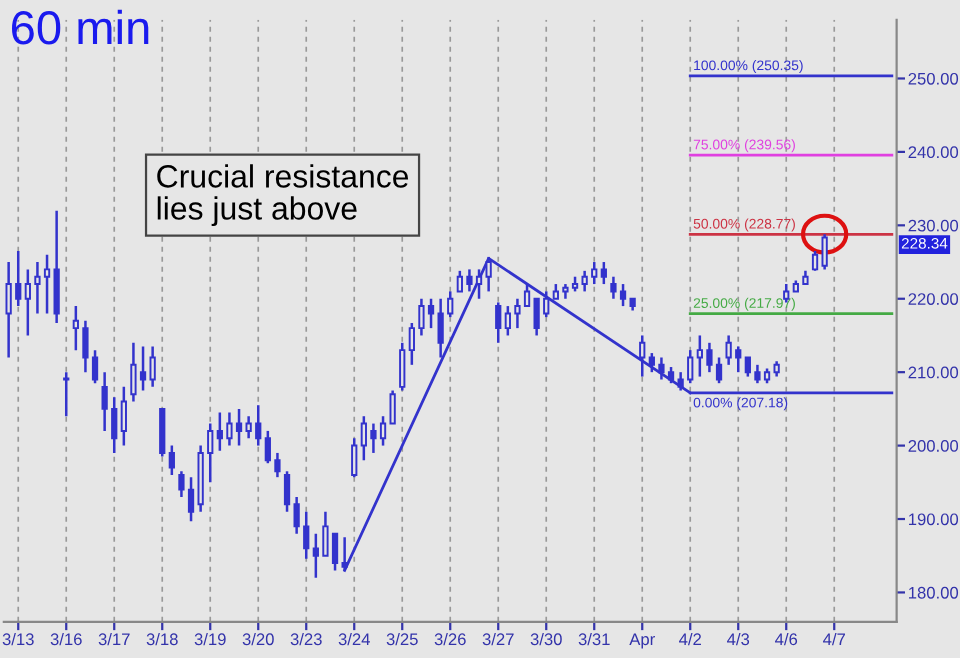 The image size is (960, 658). What do you see at coordinates (690, 639) in the screenshot?
I see `x-tick-label: 4/2` at bounding box center [690, 639].